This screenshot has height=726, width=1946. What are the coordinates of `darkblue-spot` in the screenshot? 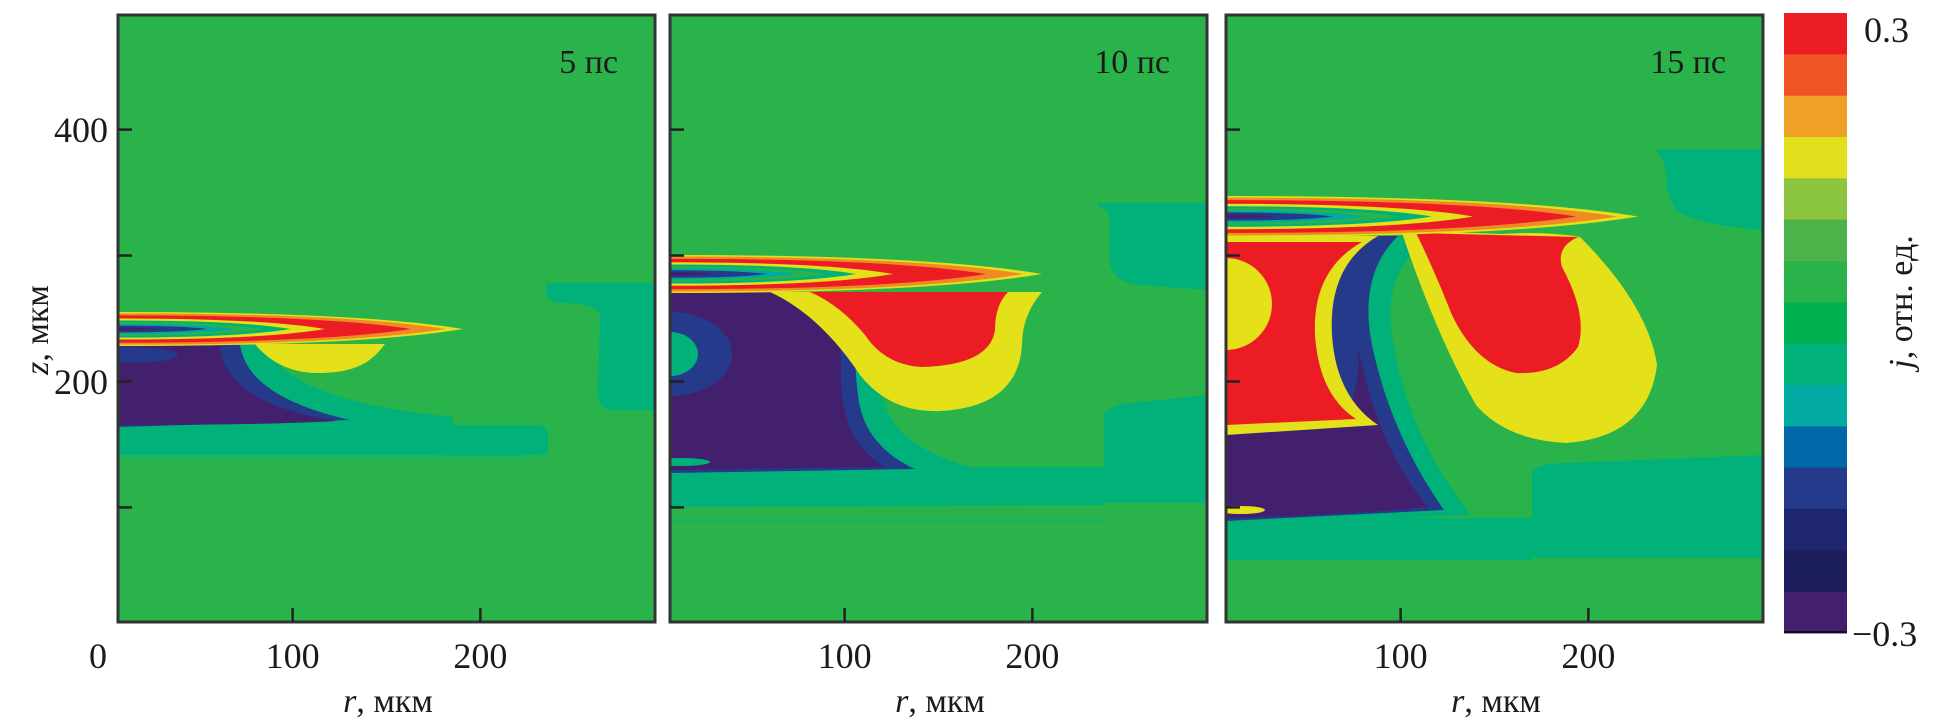 It's located at (148, 355).